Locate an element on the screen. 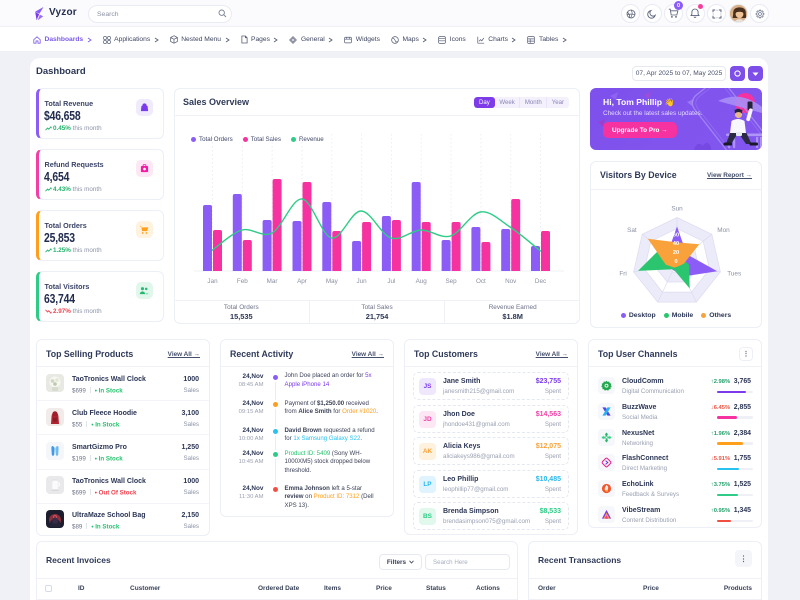 The width and height of the screenshot is (800, 600). svg-text: 60 is located at coordinates (676, 235).